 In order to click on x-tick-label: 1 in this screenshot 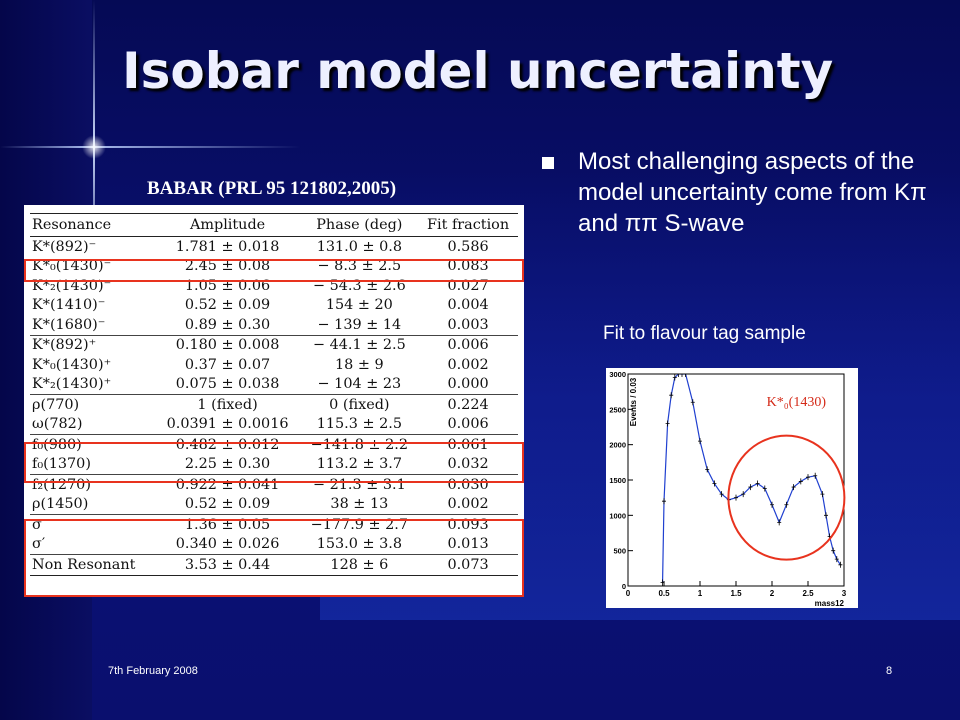, I will do `click(700, 593)`.